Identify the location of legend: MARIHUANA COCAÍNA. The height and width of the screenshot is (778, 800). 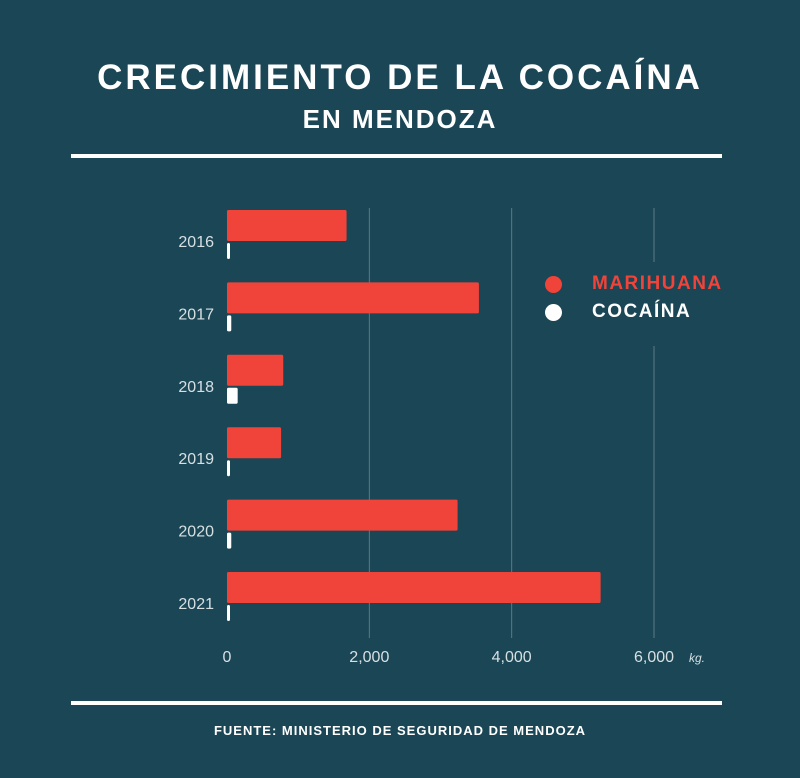
(634, 298).